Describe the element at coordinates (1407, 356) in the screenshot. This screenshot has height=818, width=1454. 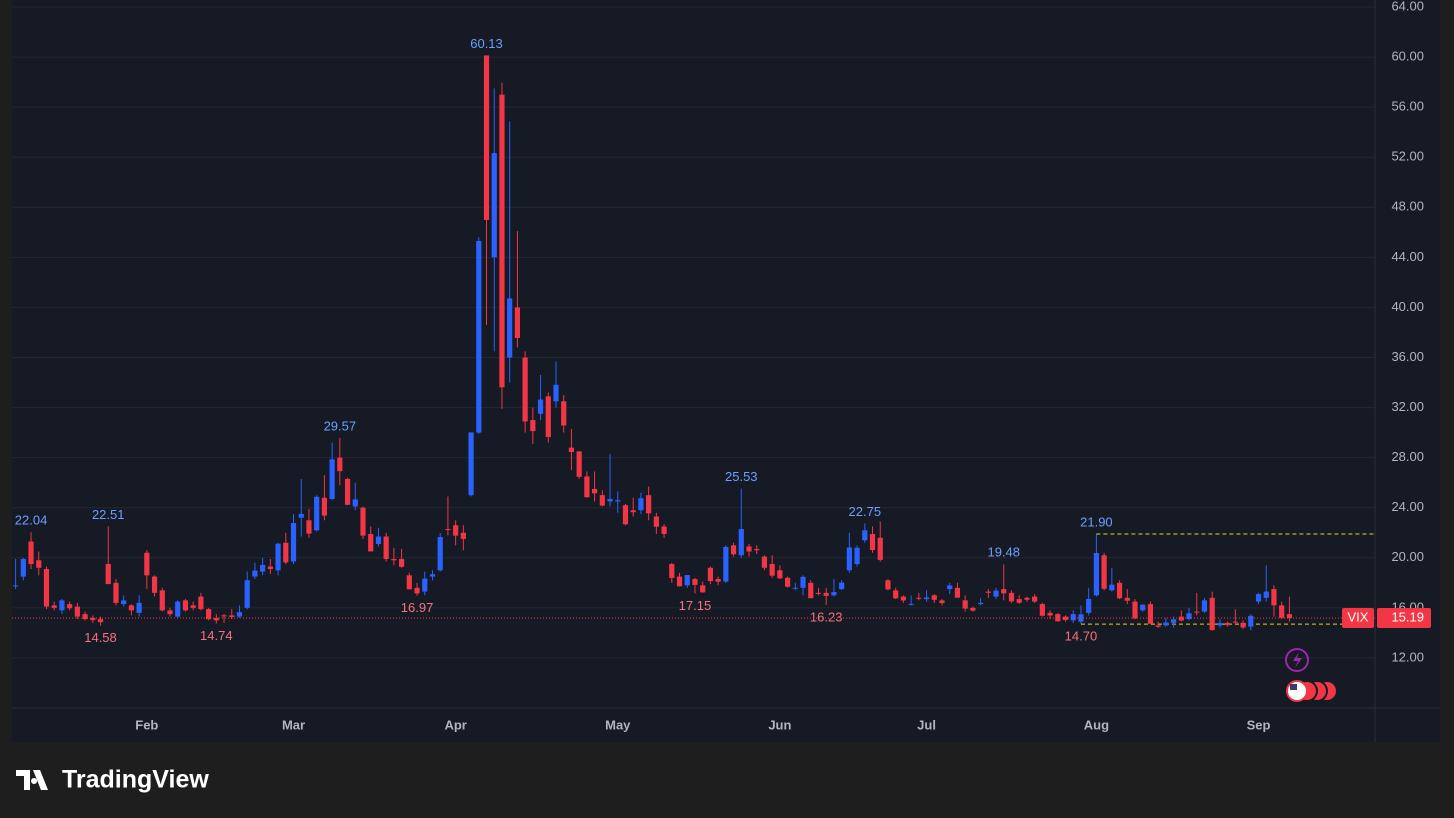
I see `y-tick-label: 36.00` at that location.